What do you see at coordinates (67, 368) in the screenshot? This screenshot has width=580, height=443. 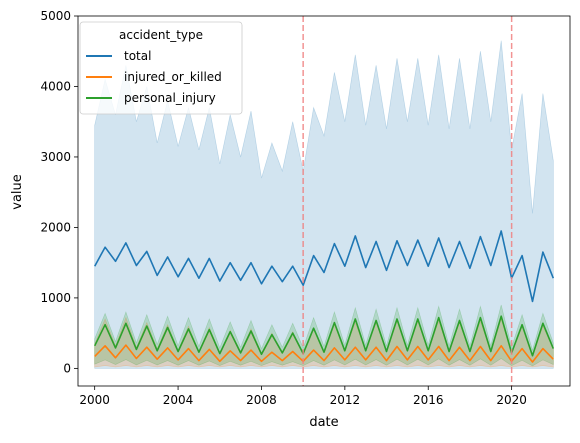 I see `y-tick-label: 0` at bounding box center [67, 368].